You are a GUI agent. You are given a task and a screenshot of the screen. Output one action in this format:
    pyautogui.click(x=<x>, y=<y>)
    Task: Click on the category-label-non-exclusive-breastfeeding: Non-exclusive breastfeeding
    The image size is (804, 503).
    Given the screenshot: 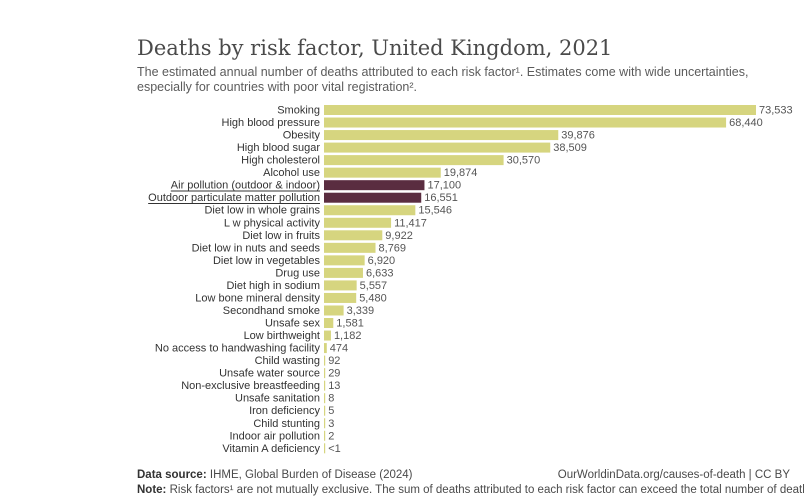 What is the action you would take?
    pyautogui.click(x=250, y=386)
    